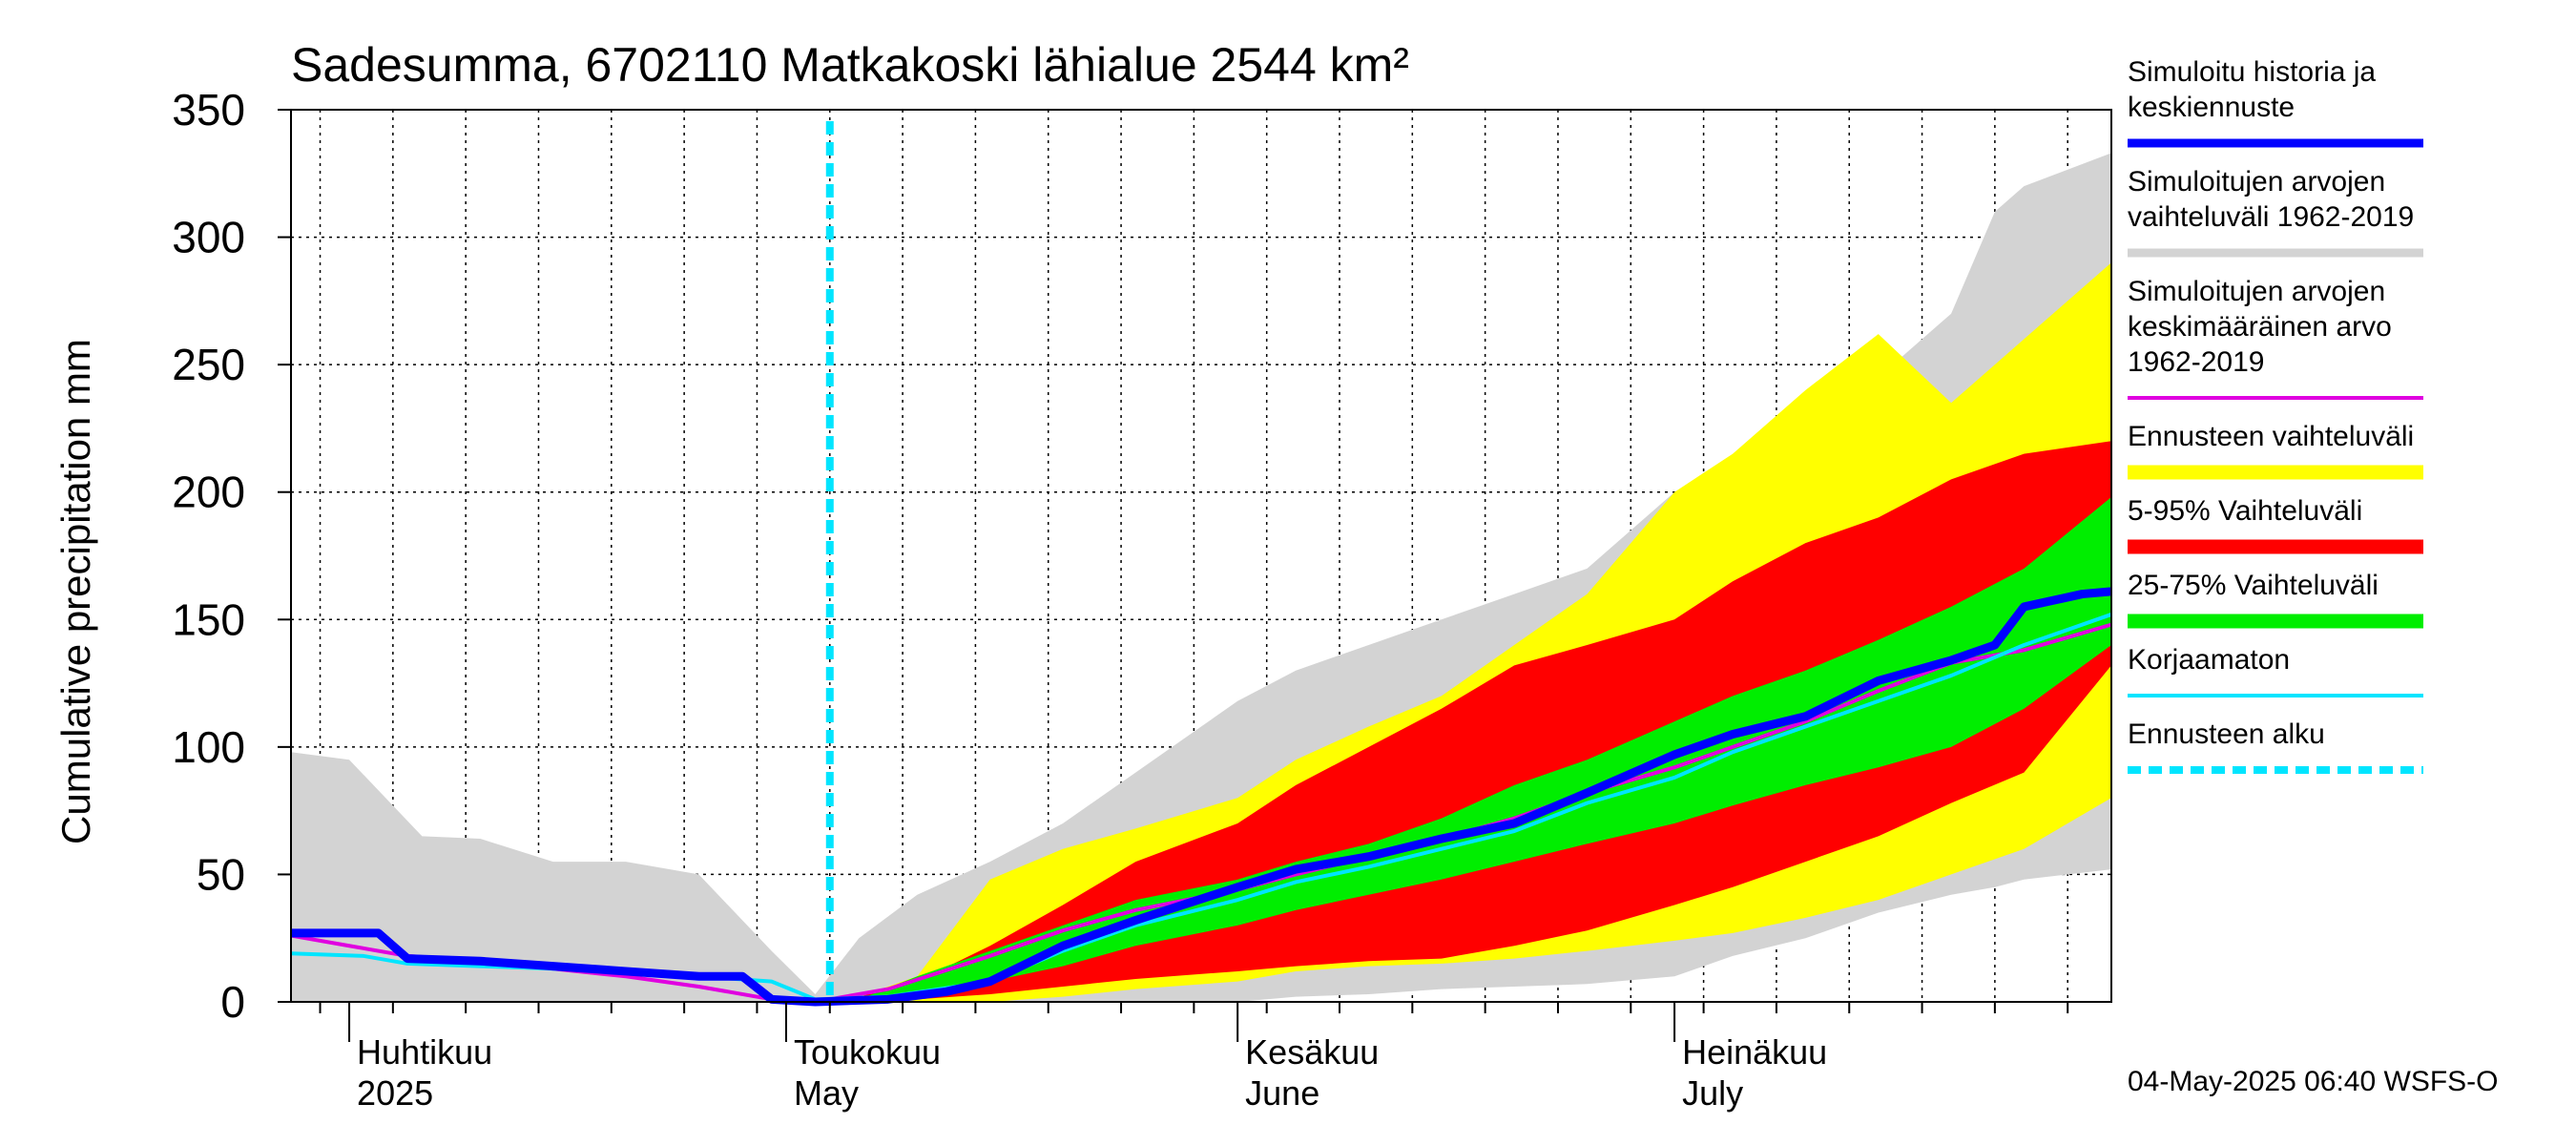  I want to click on y-tick-label: 150, so click(208, 619).